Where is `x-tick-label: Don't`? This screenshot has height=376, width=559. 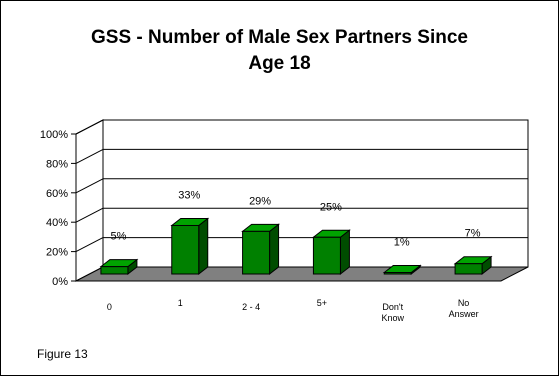 x-tick-label: Don't is located at coordinates (392, 307).